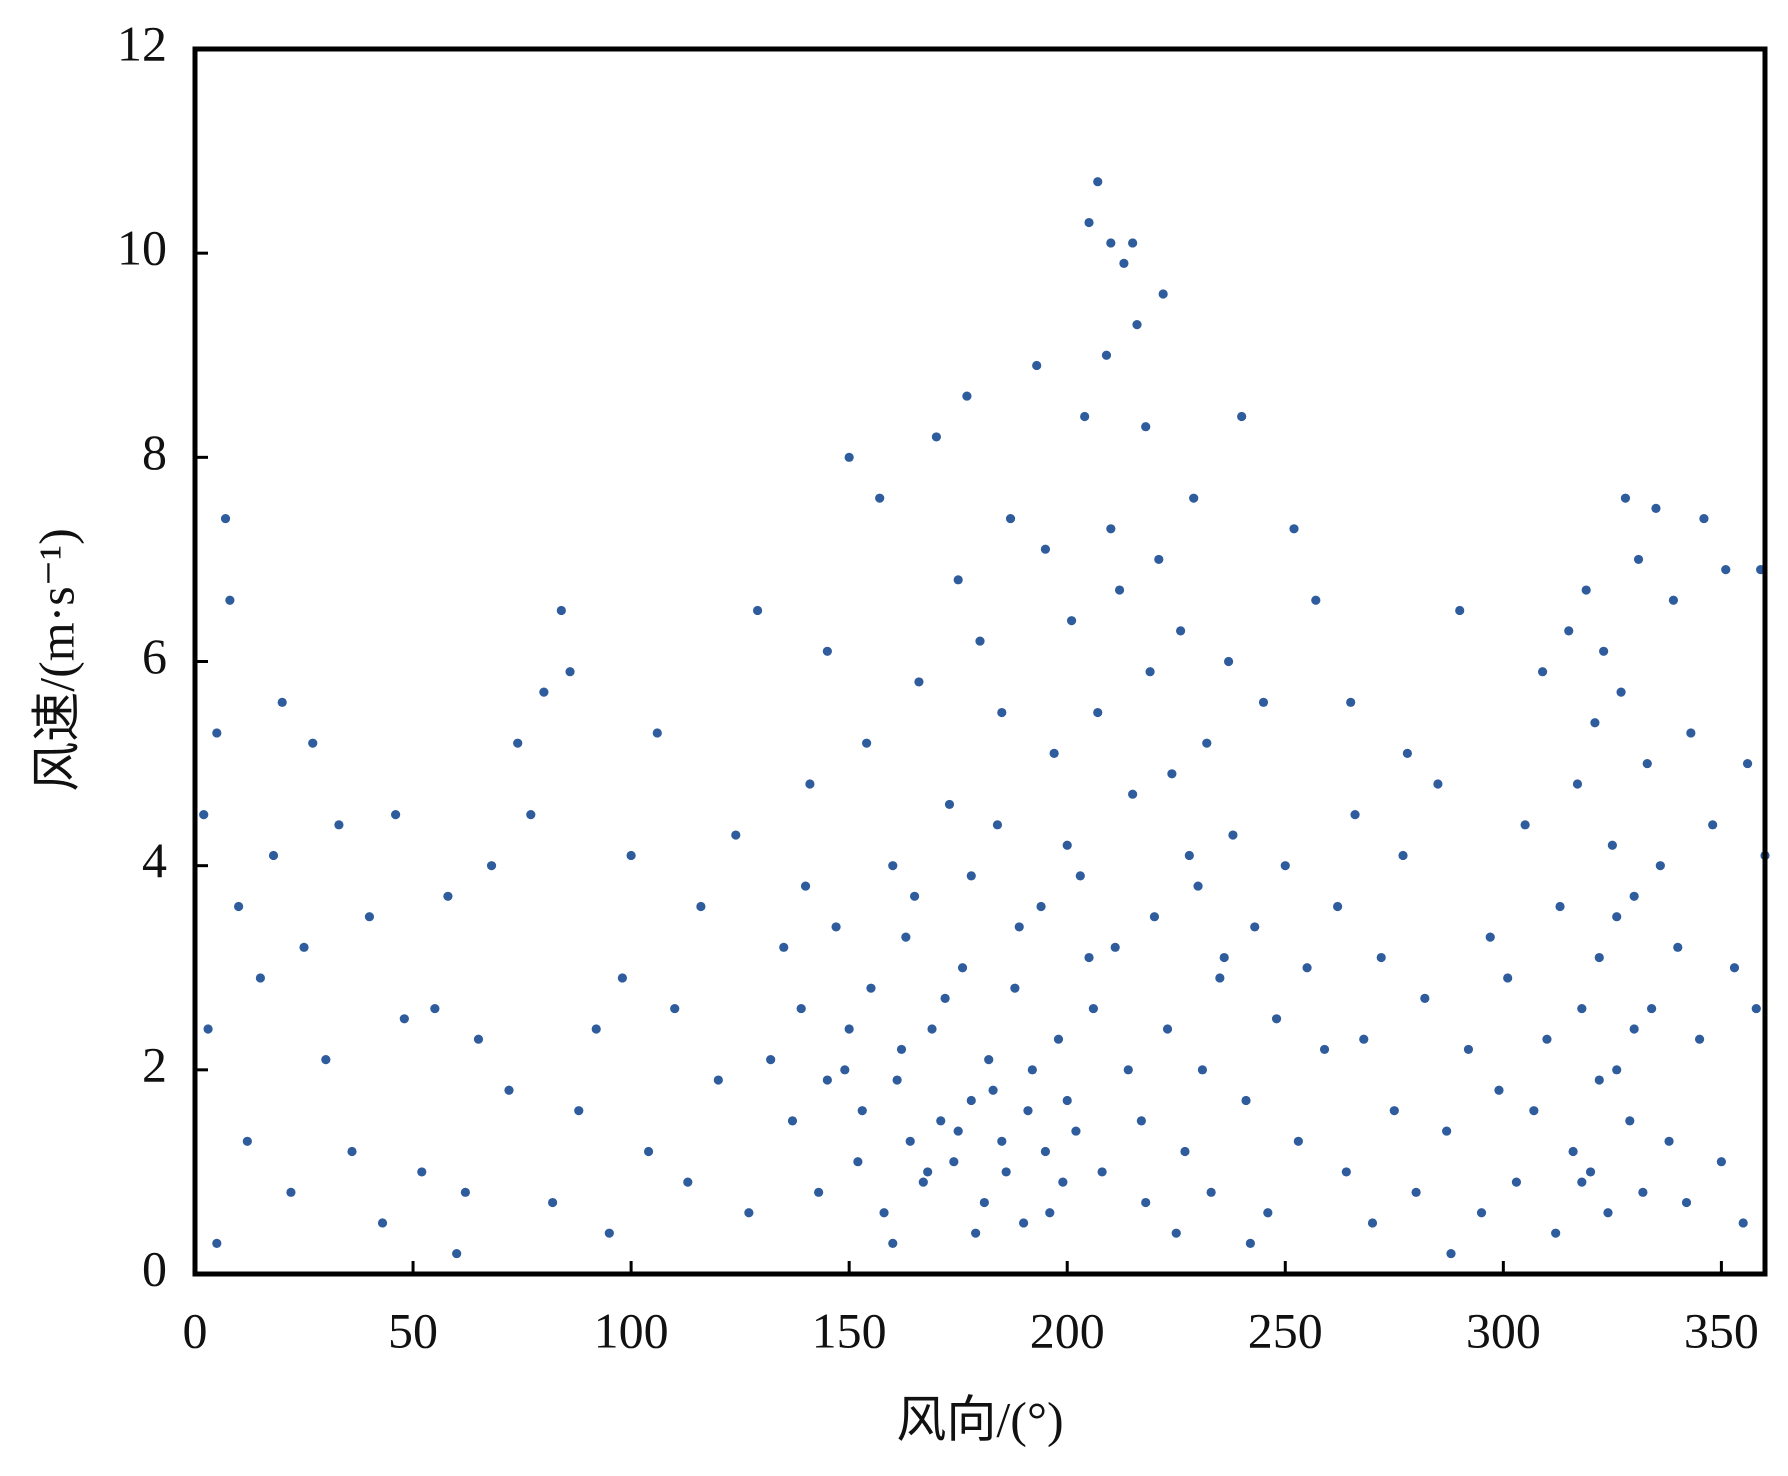  I want to click on x-tick-label: 100, so click(631, 1330).